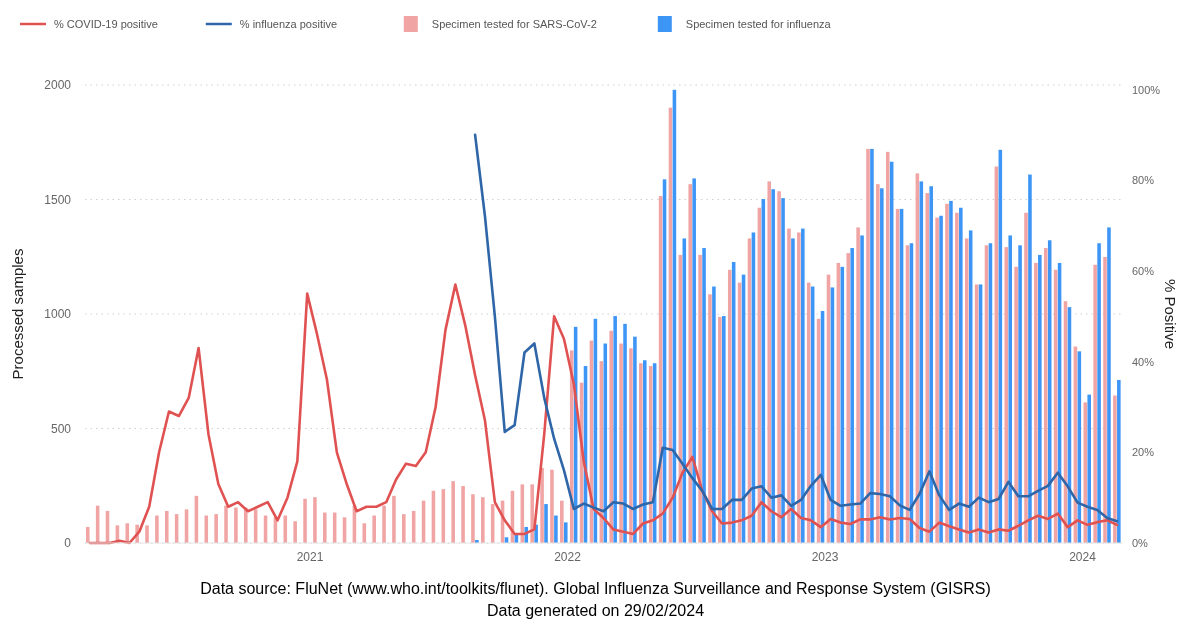  I want to click on y-tick-label: 1500, so click(58, 199).